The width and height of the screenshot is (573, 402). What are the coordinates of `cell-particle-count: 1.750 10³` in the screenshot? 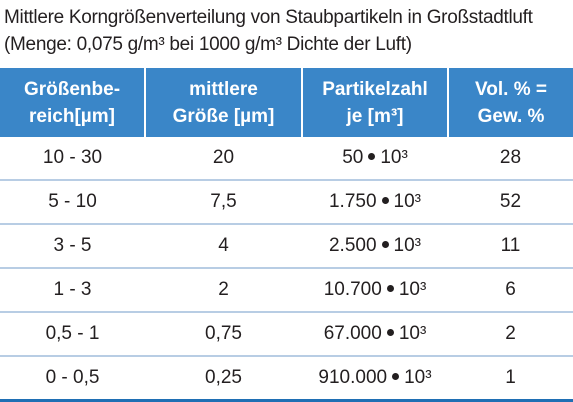 It's located at (375, 202).